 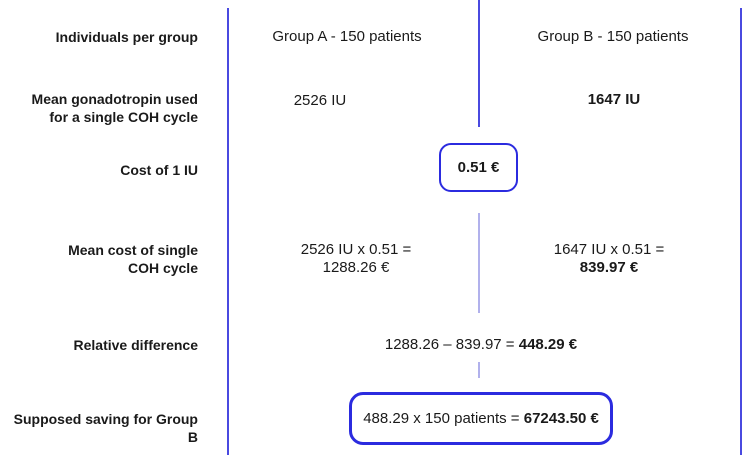 What do you see at coordinates (228, 231) in the screenshot?
I see `column-divider-left-line` at bounding box center [228, 231].